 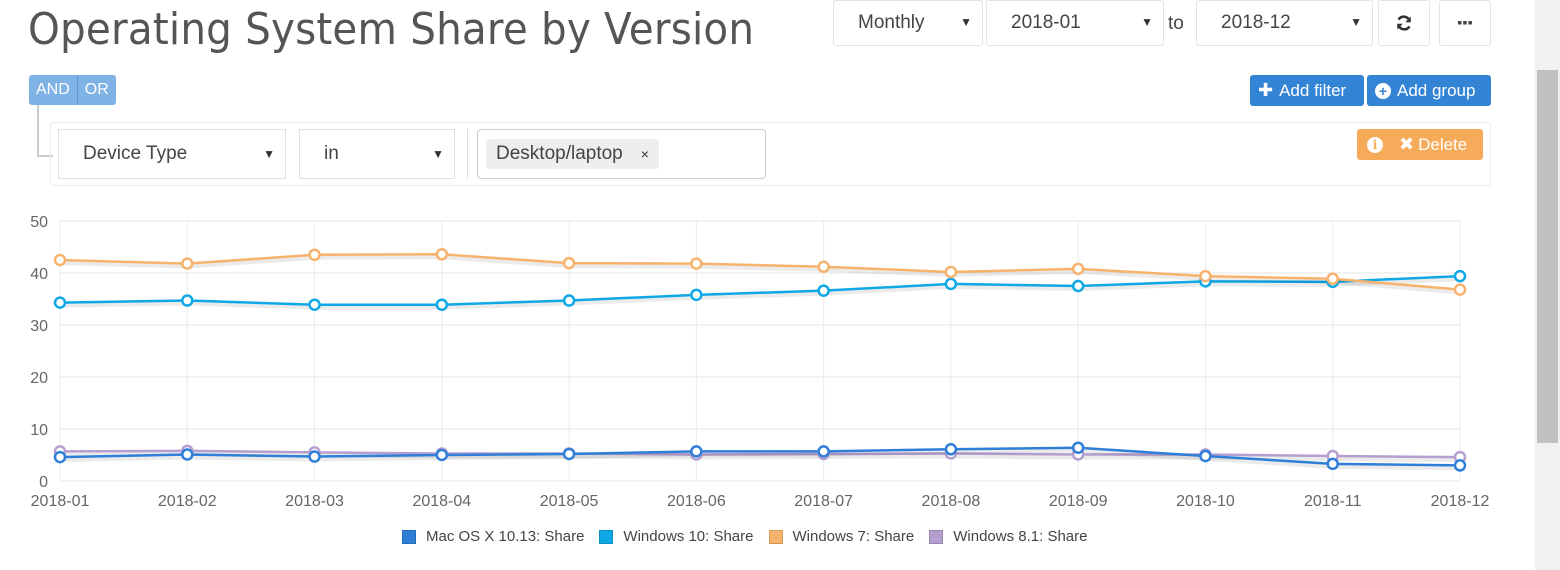 I want to click on legend-item: Windows 10: Share, so click(x=676, y=536).